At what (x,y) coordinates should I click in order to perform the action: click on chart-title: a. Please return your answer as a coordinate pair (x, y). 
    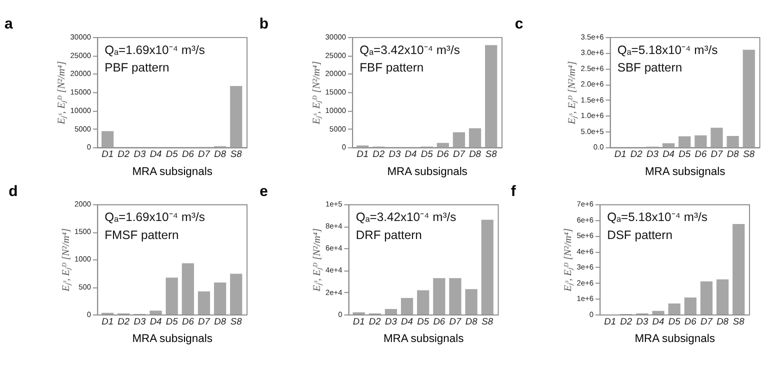
    Looking at the image, I should click on (9, 24).